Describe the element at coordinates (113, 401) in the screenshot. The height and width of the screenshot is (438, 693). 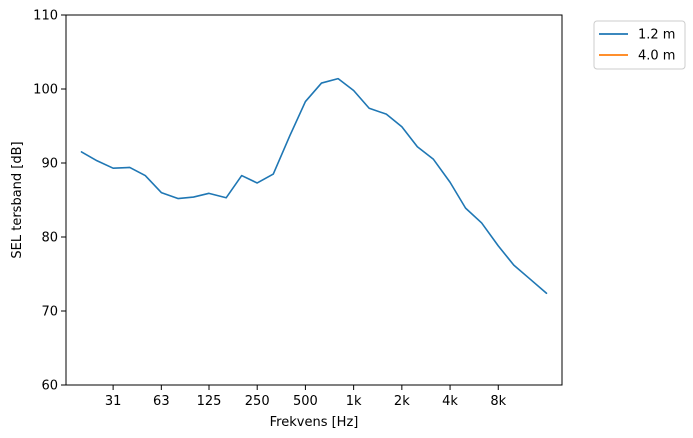
I see `x-tick-label: 31` at that location.